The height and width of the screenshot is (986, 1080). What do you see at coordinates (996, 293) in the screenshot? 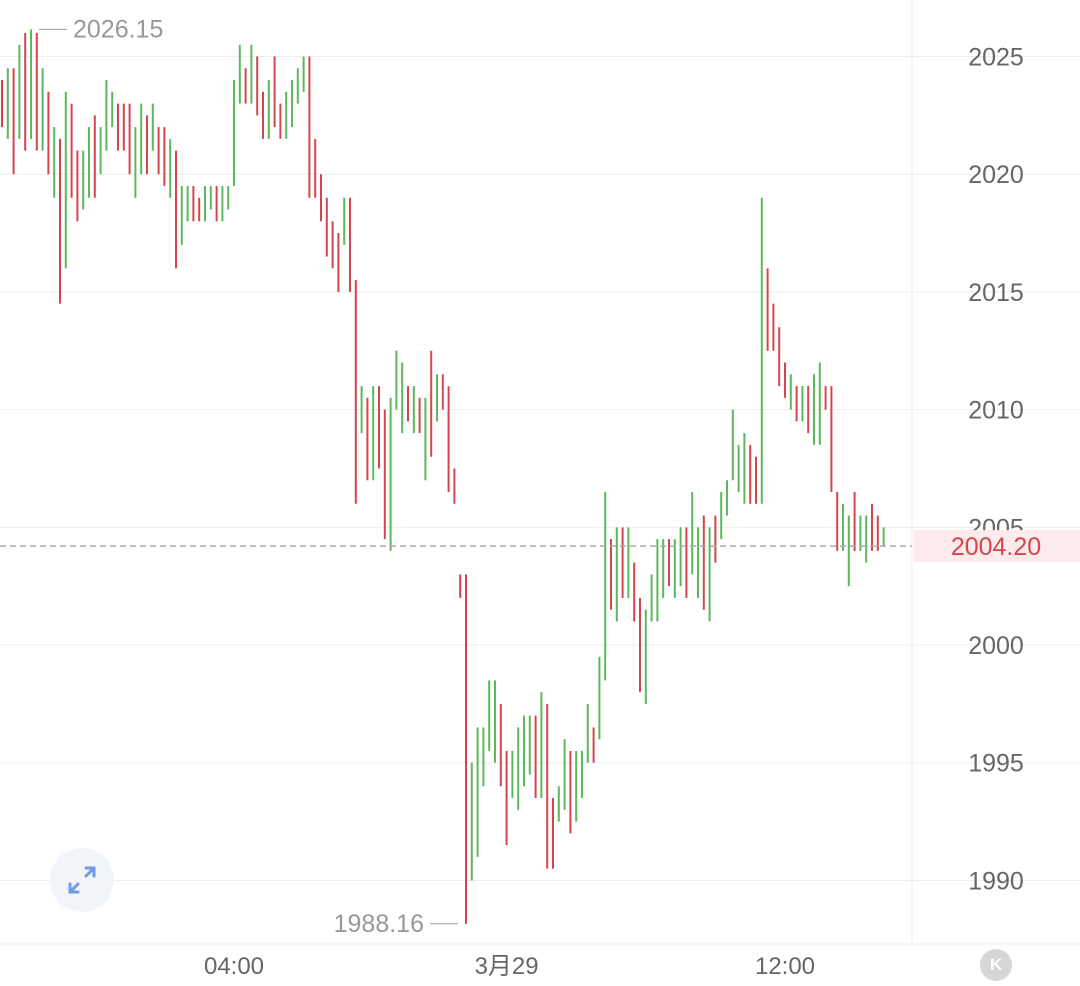
I see `y-tick-label: 2015` at bounding box center [996, 293].